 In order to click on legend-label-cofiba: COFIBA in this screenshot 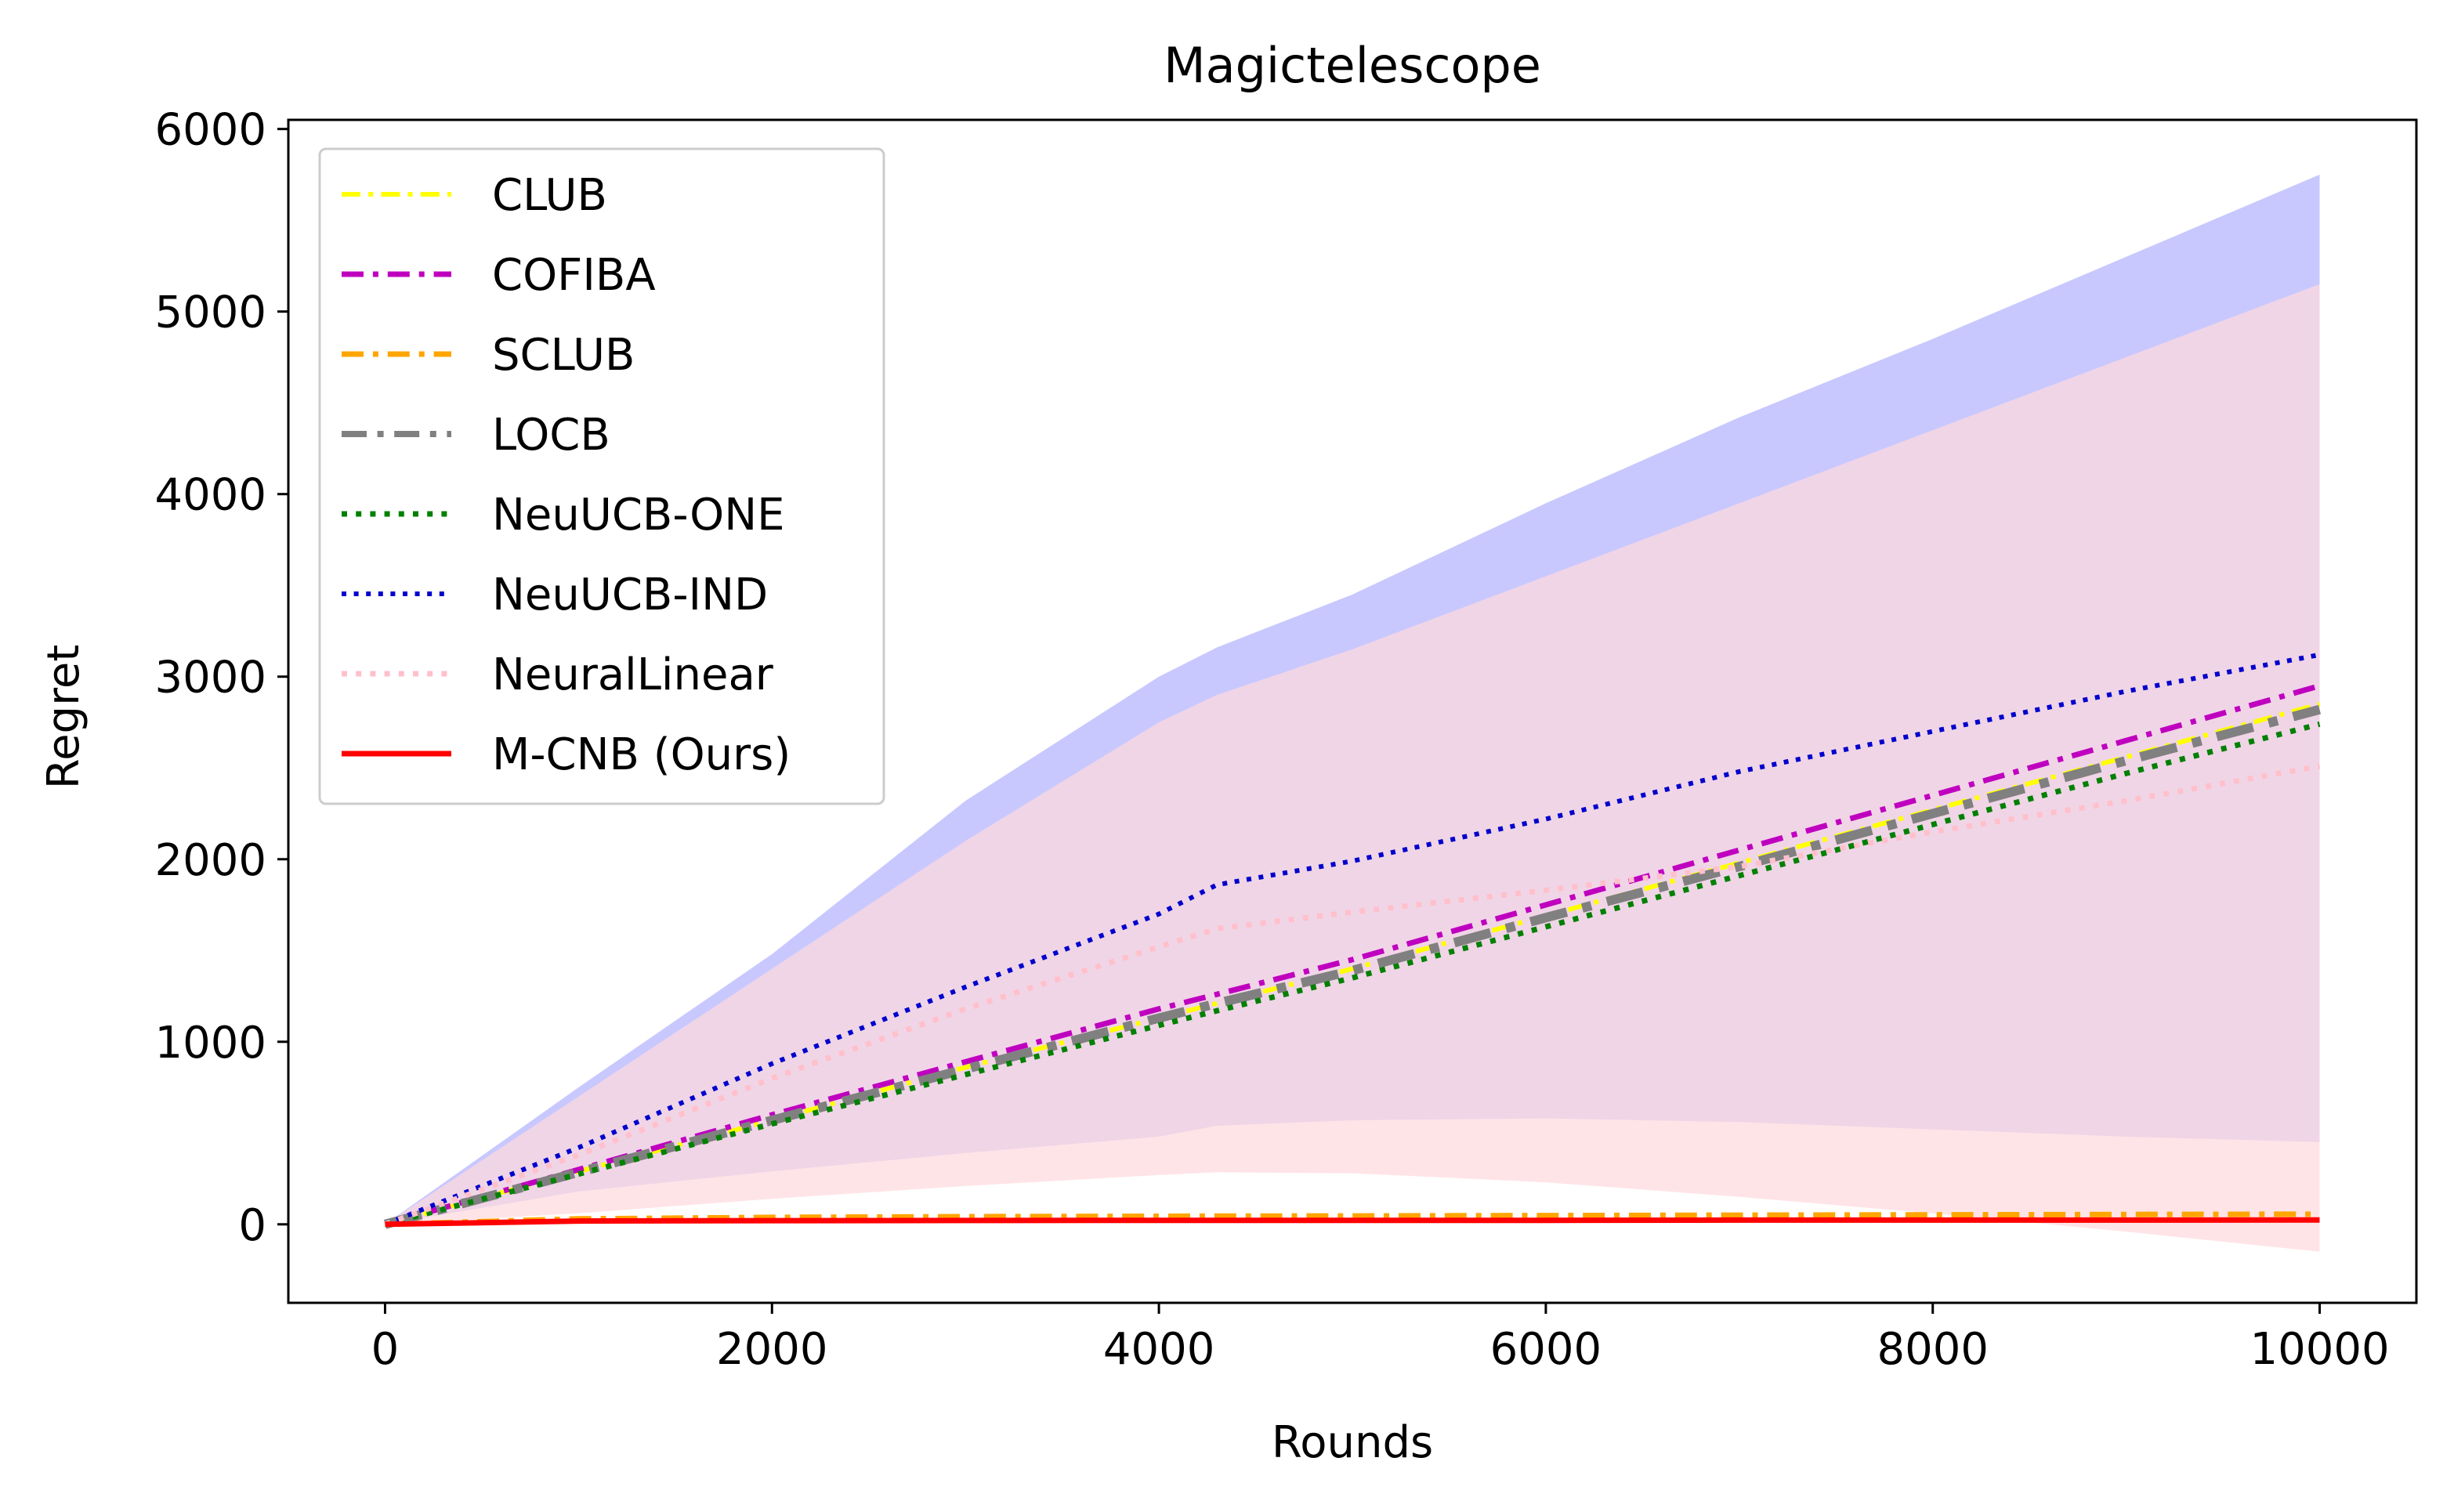, I will do `click(574, 275)`.